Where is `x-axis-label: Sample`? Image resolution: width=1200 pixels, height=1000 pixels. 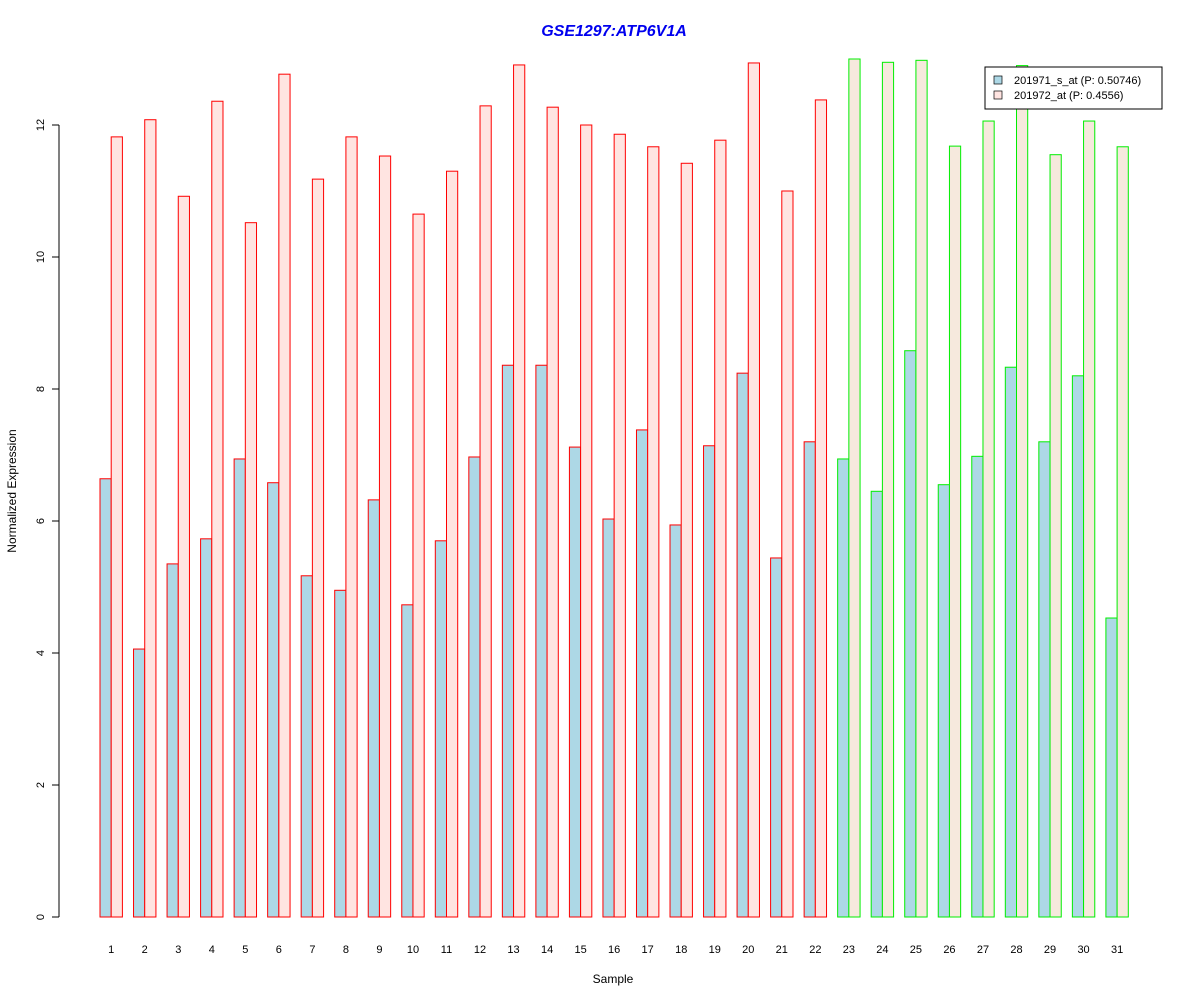
x-axis-label: Sample is located at coordinates (613, 979).